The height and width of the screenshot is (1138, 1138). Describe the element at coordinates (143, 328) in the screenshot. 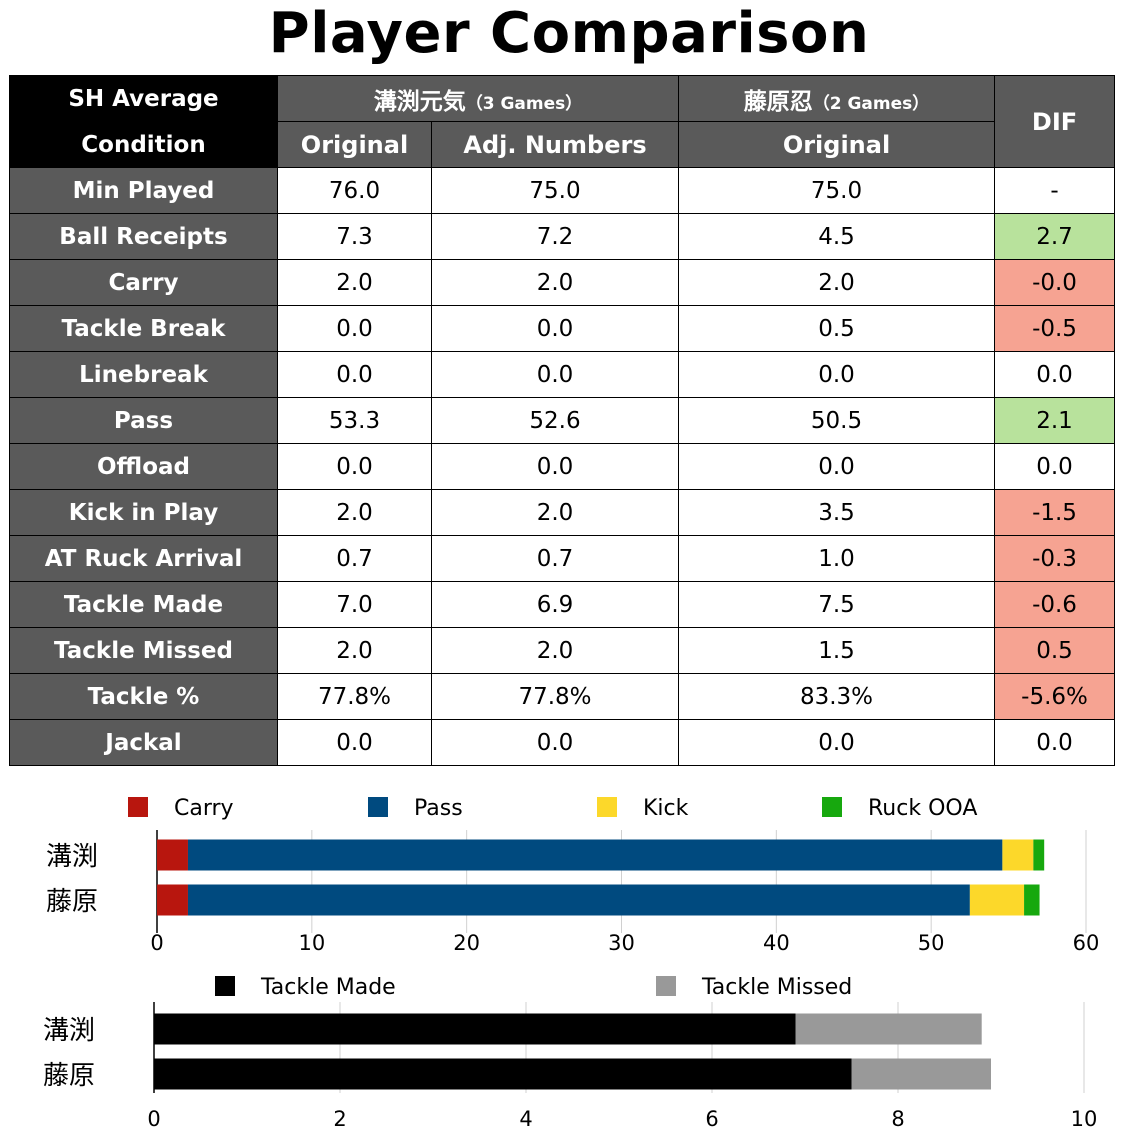

I see `row-label: Tackle Break` at that location.